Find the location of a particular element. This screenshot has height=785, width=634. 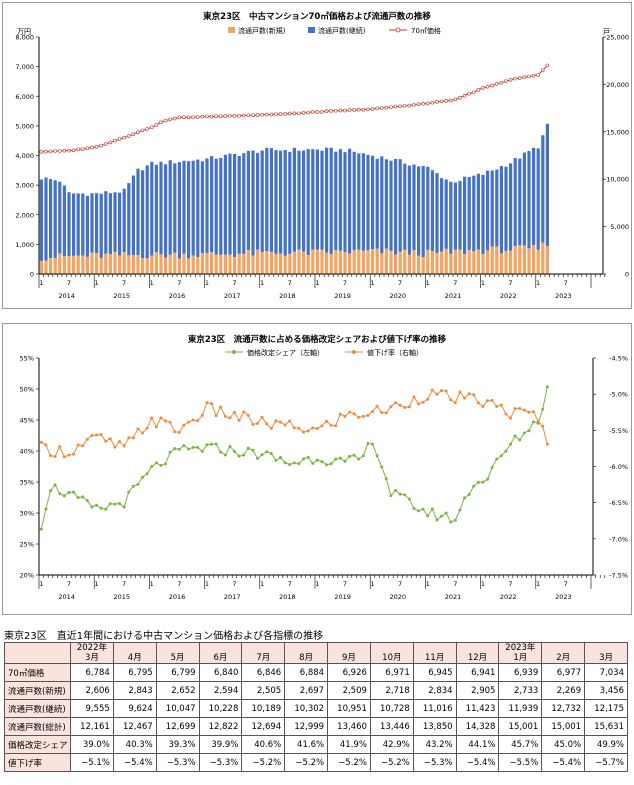

header-month: 11月 is located at coordinates (435, 658).